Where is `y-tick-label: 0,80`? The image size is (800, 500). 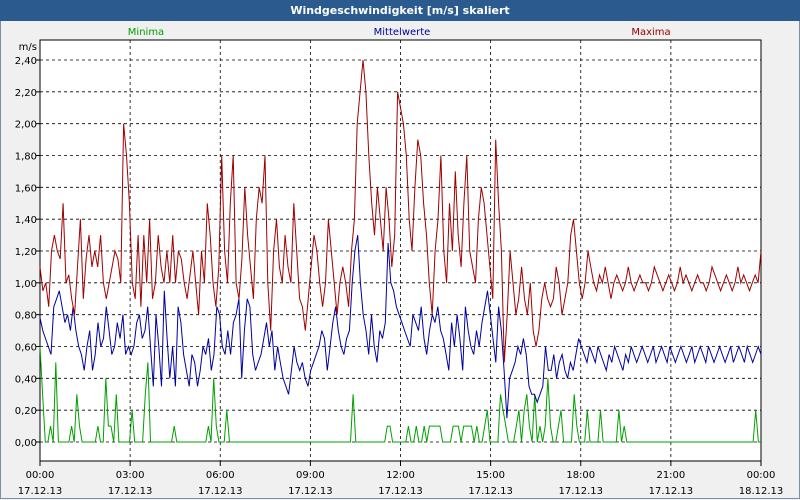 y-tick-label: 0,80 is located at coordinates (26, 316).